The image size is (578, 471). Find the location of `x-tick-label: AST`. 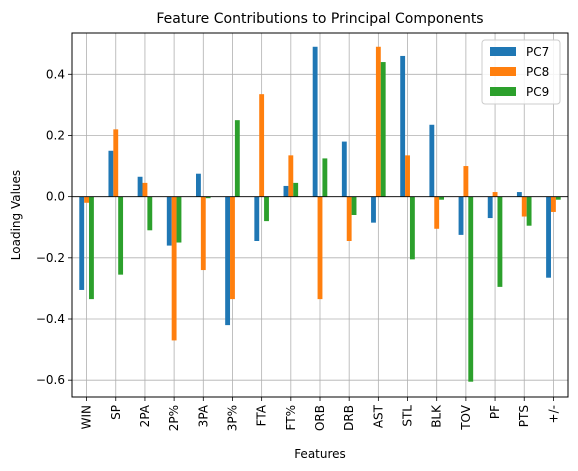

x-tick-label: AST is located at coordinates (378, 416).